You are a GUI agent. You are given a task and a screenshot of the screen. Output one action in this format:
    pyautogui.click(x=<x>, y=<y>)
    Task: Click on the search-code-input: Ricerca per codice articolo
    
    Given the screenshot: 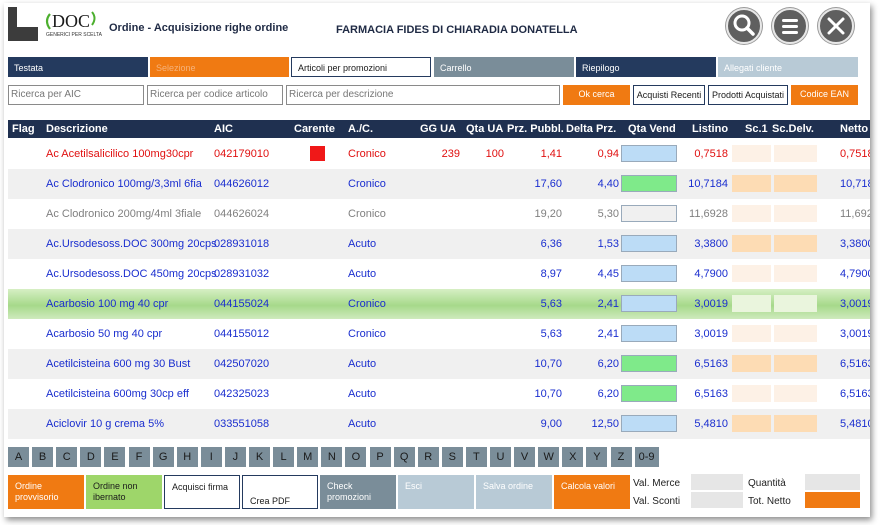 What is the action you would take?
    pyautogui.click(x=215, y=95)
    